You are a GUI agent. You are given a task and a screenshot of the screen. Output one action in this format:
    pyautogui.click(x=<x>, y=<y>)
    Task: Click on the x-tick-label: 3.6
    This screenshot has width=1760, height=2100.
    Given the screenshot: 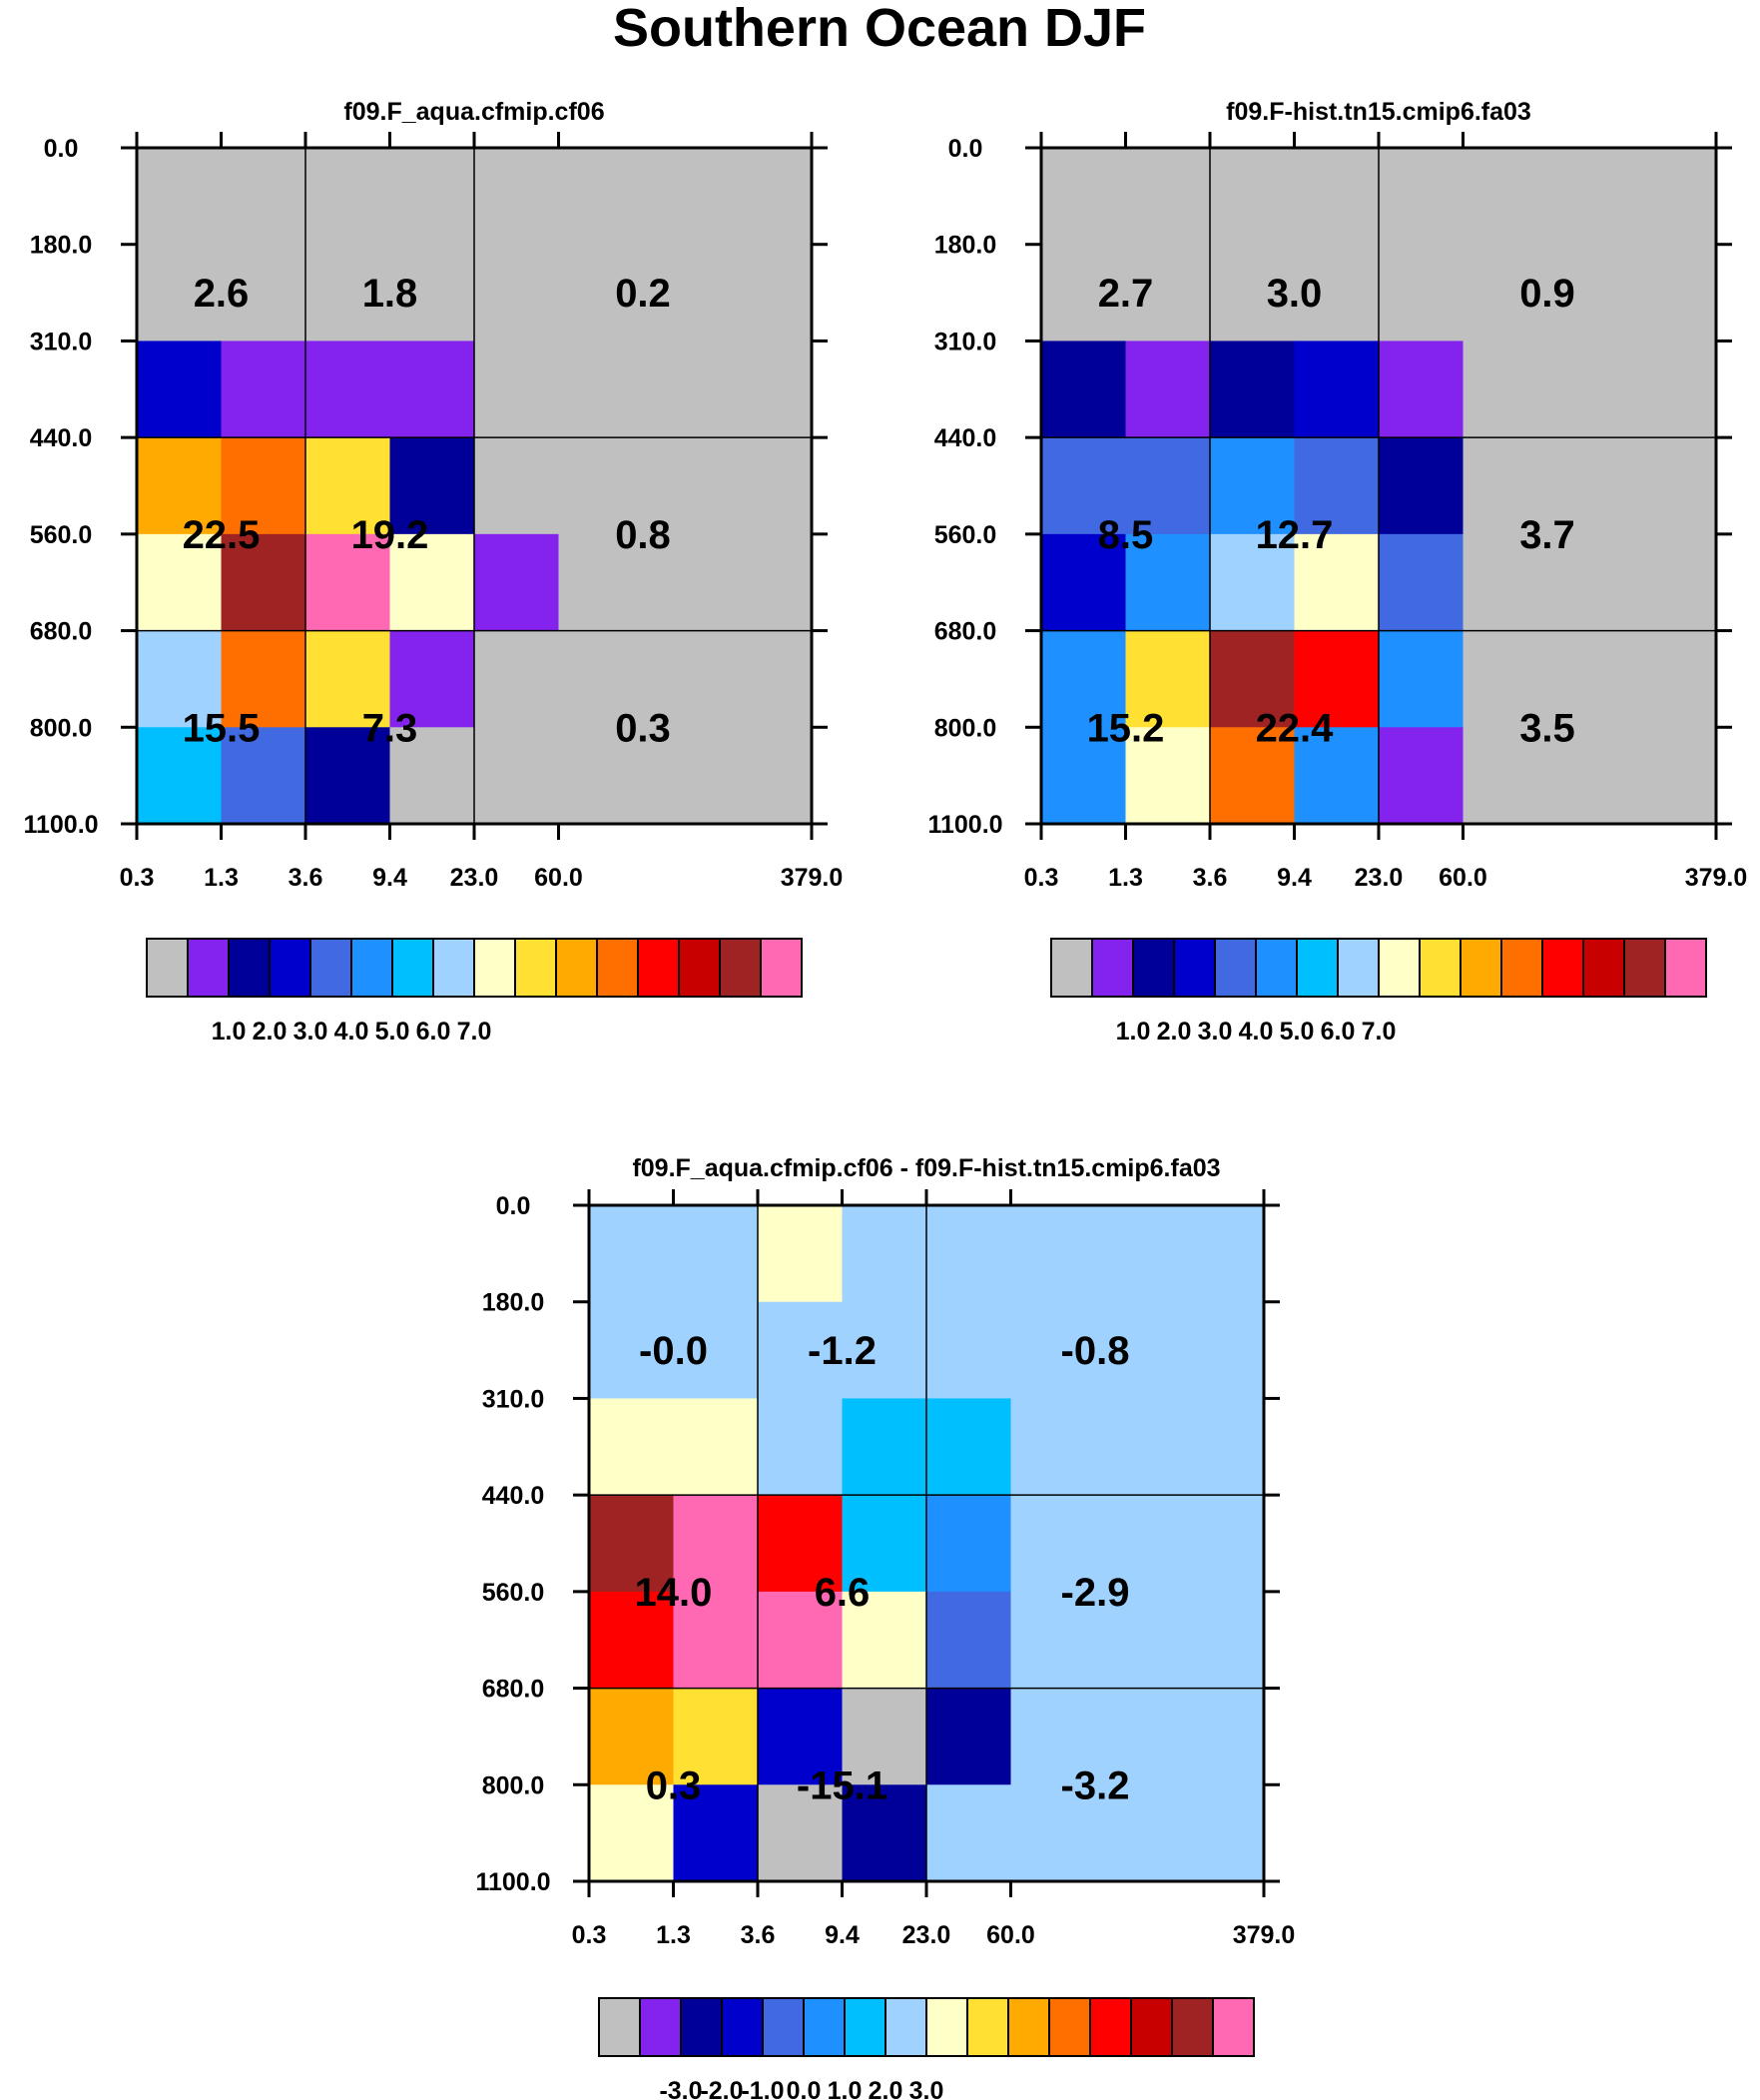 What is the action you would take?
    pyautogui.click(x=1210, y=878)
    